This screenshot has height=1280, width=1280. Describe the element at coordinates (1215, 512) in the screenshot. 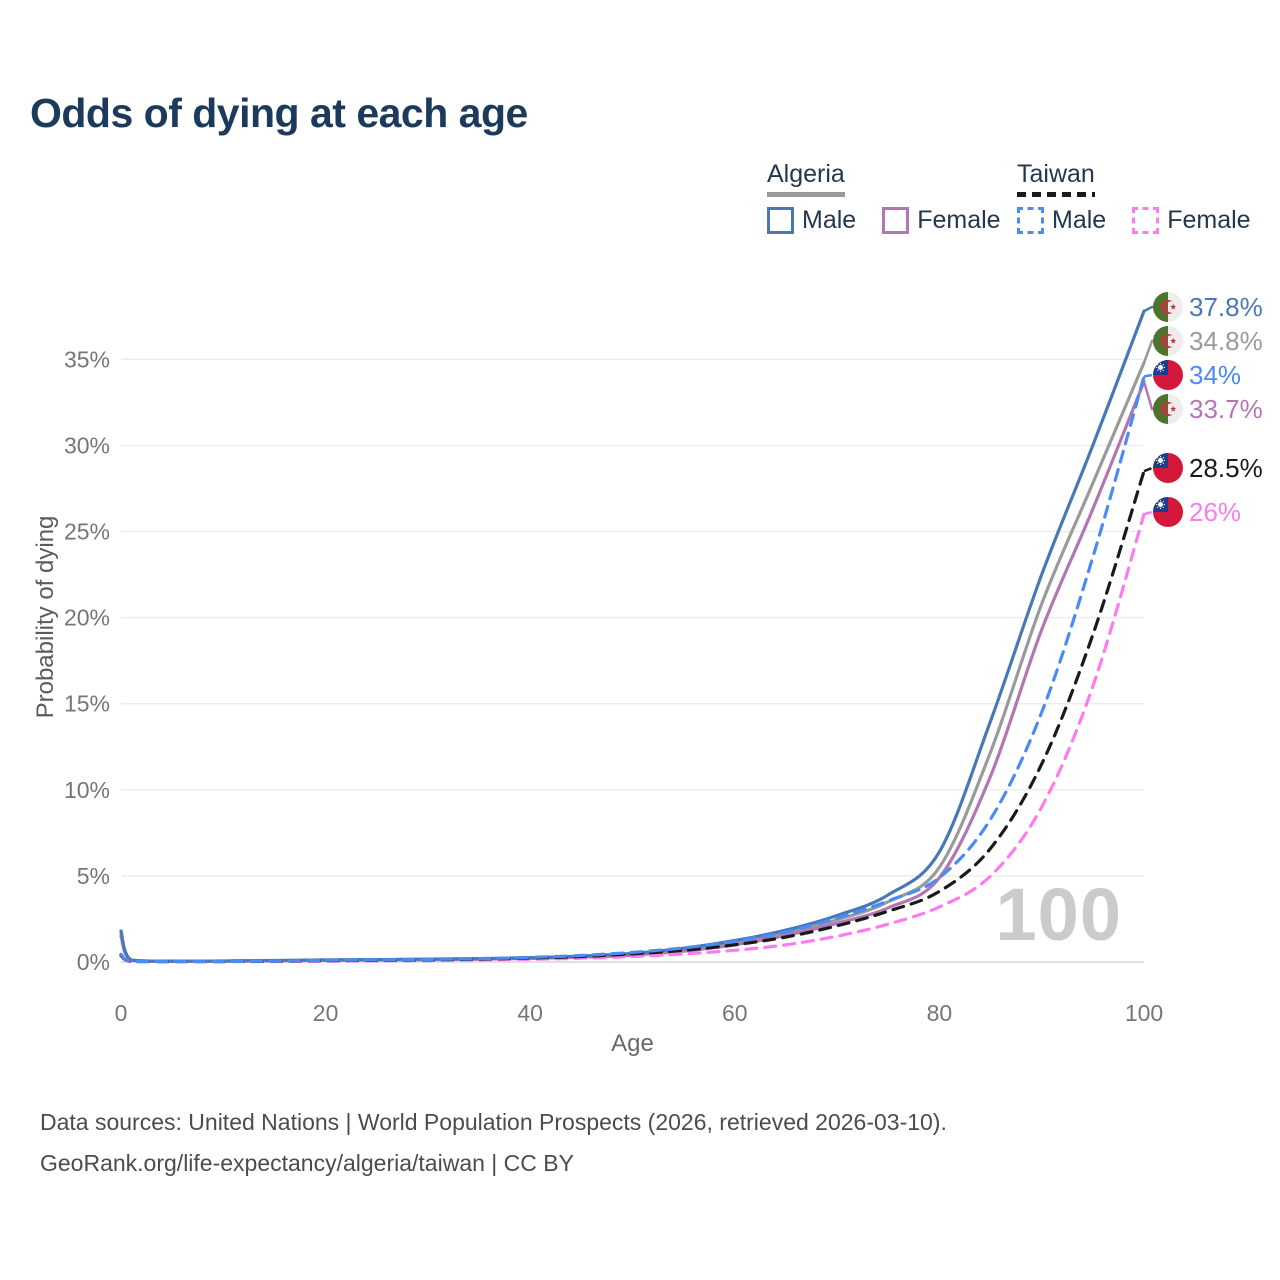

I see `end-label-taiwan-female: 26%` at that location.